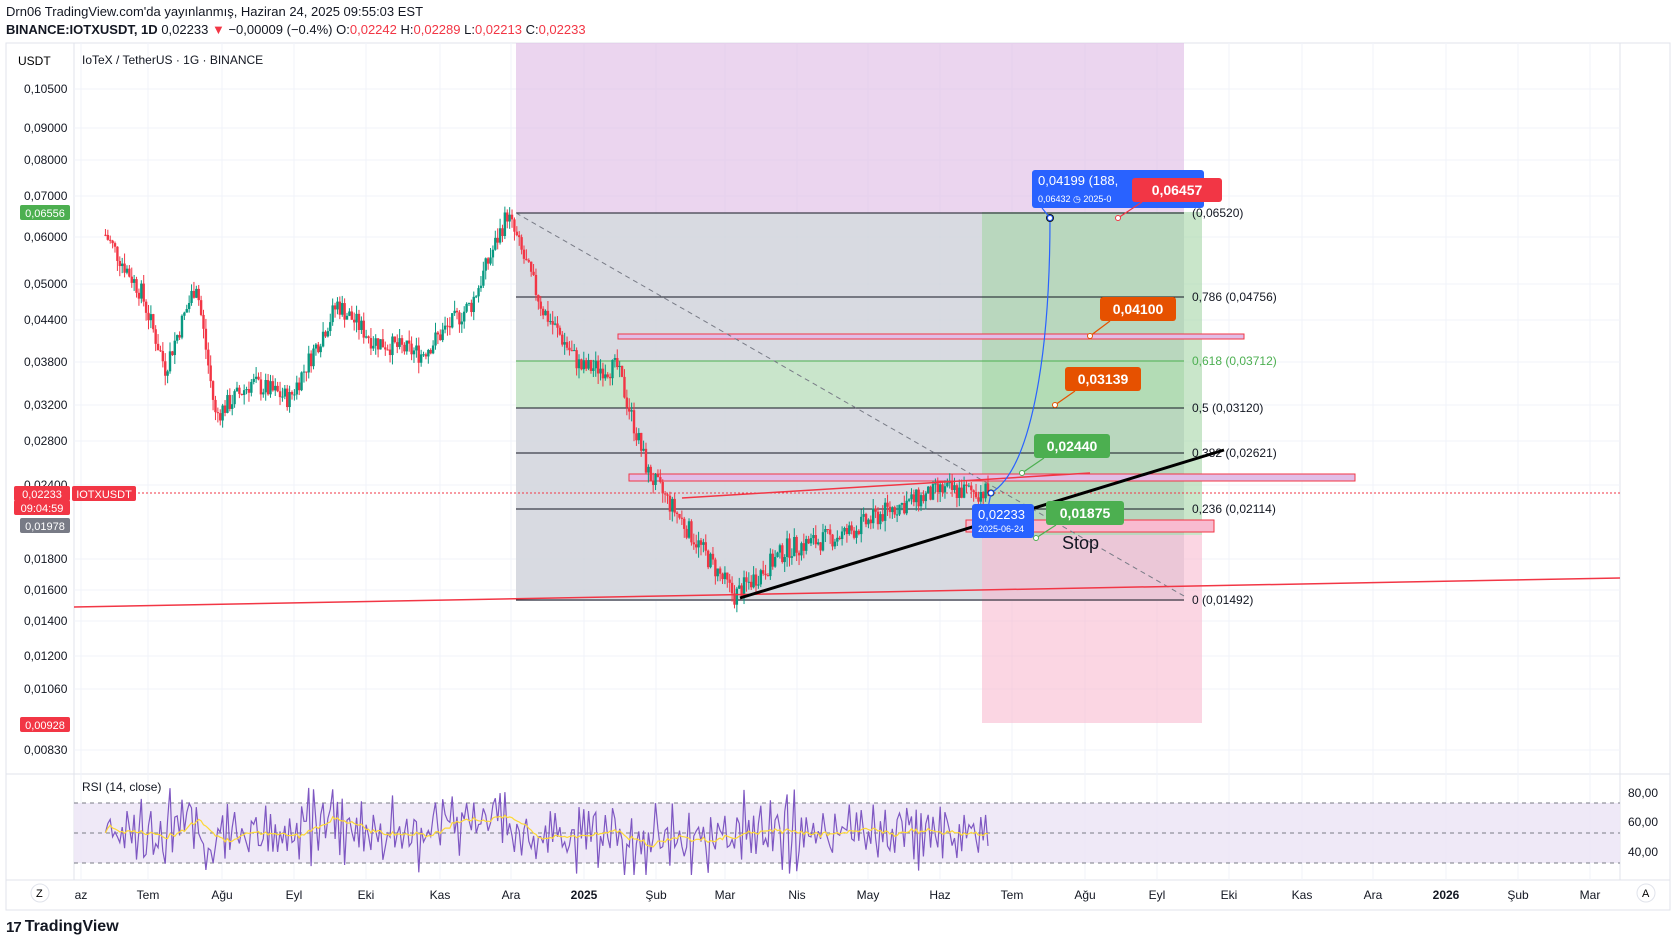 Image resolution: width=1676 pixels, height=944 pixels. I want to click on fib-level-label: (0,06520), so click(1217, 213).